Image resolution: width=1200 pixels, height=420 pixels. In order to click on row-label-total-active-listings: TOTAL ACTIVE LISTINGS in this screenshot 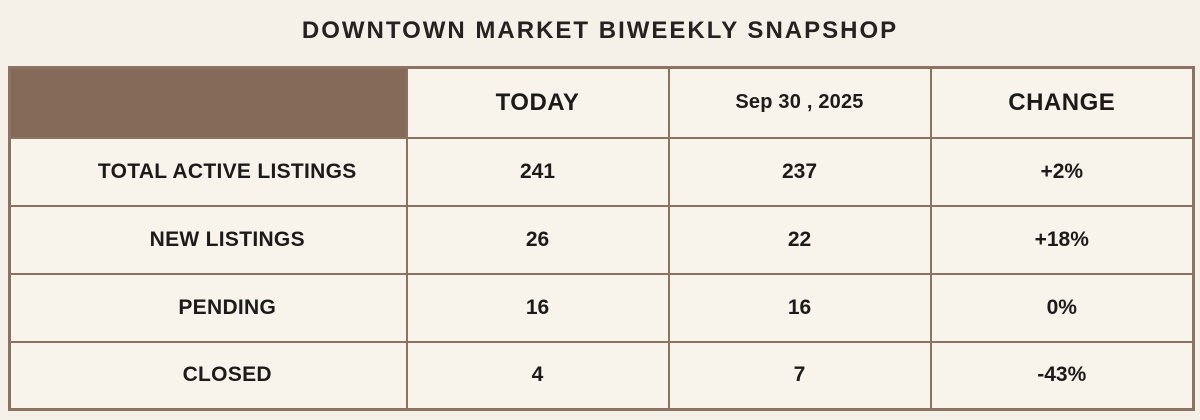, I will do `click(208, 171)`.